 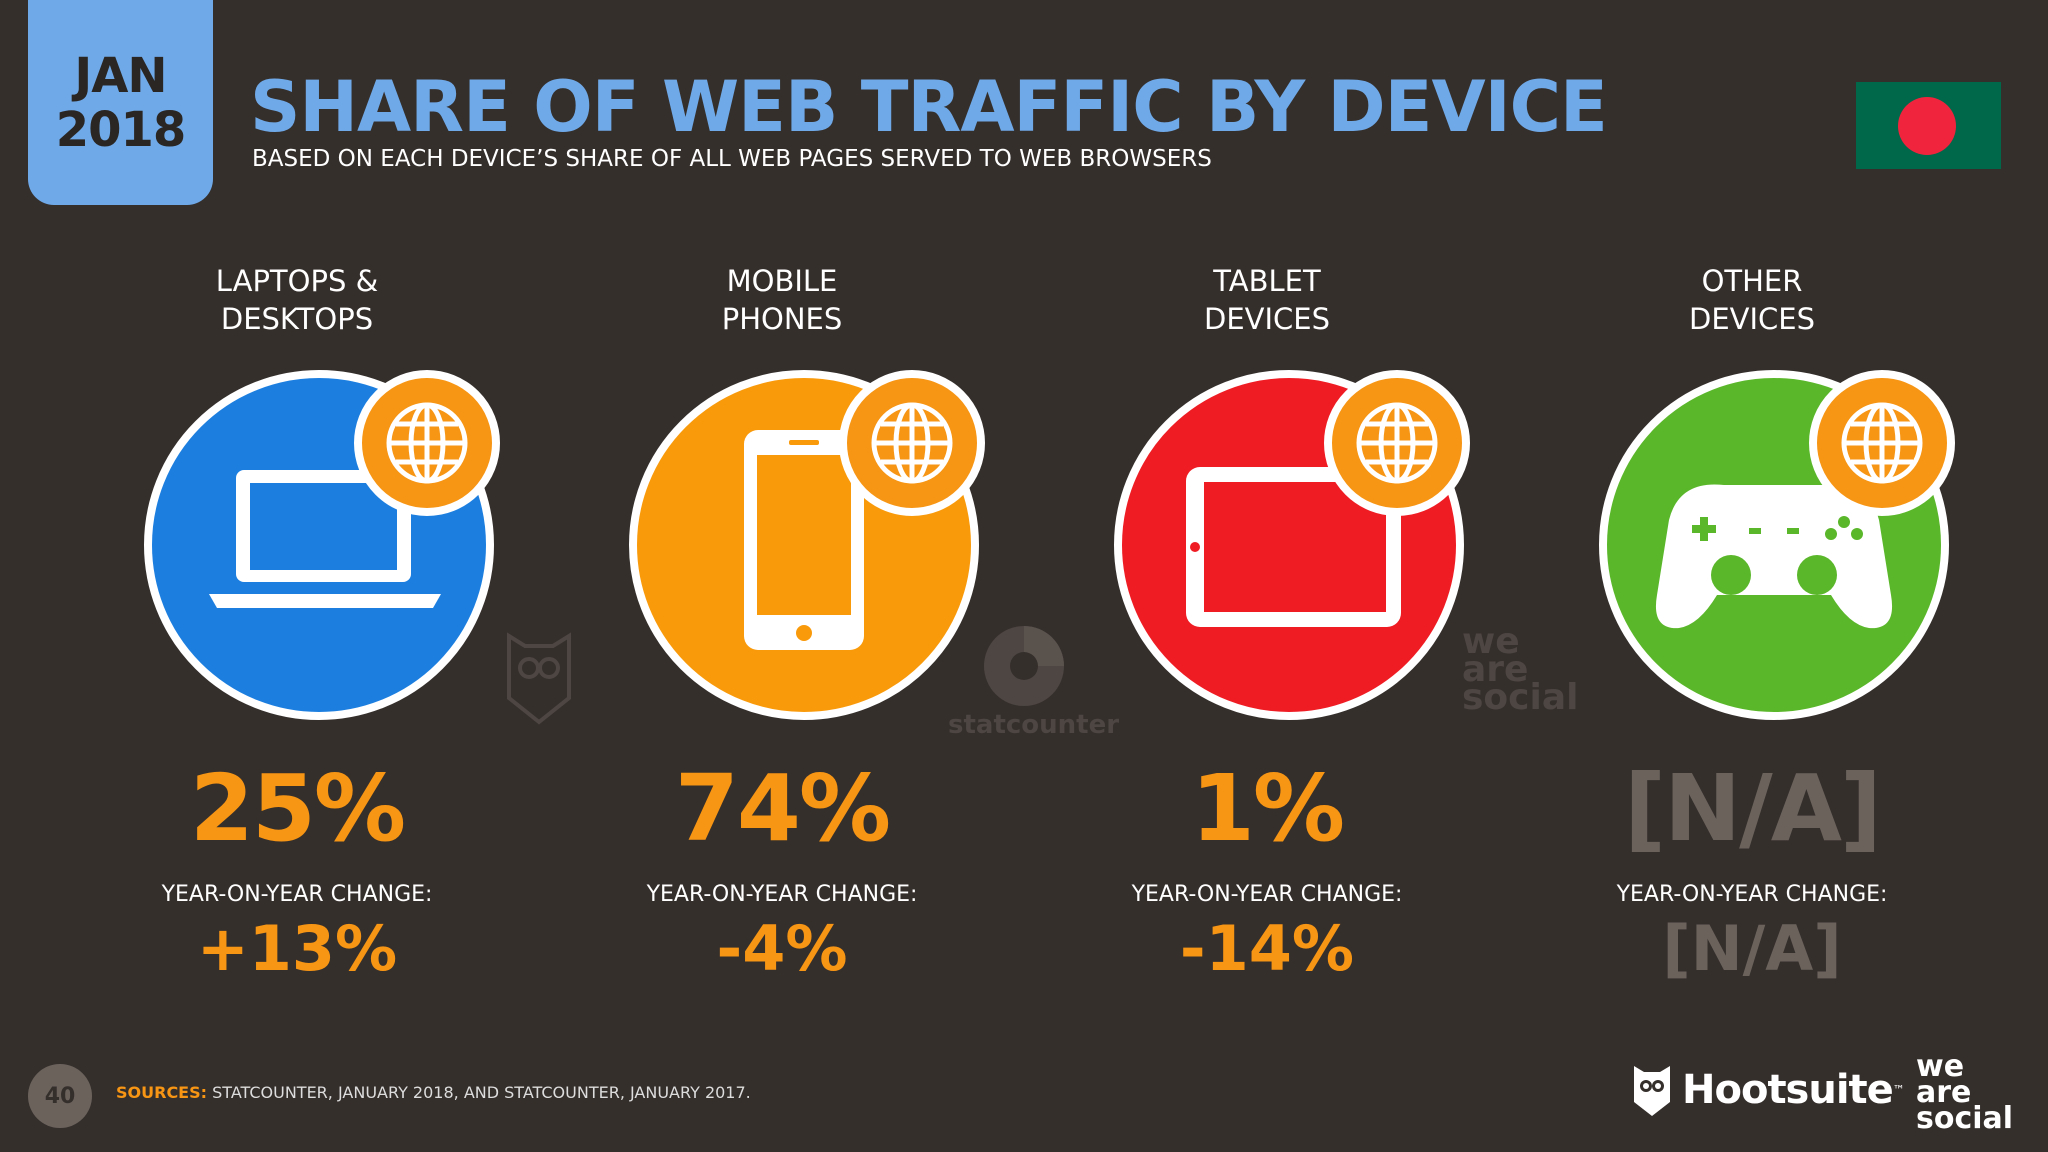 I want to click on date-badge: JAN 2018, so click(x=120, y=102).